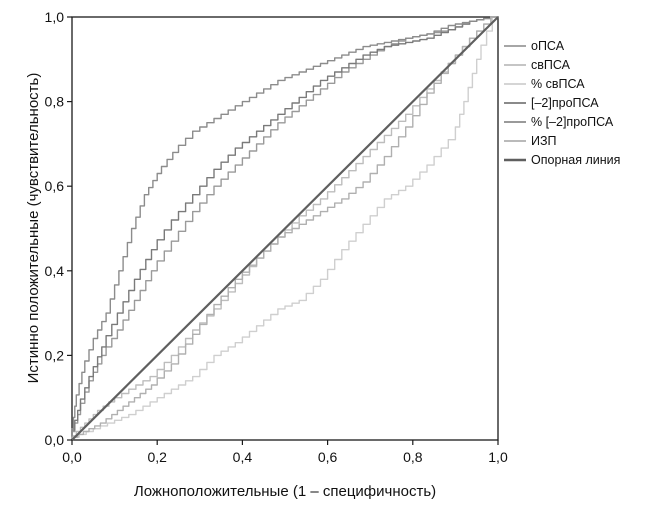 The width and height of the screenshot is (652, 512). What do you see at coordinates (55, 440) in the screenshot?
I see `y-tick-label: 0,0` at bounding box center [55, 440].